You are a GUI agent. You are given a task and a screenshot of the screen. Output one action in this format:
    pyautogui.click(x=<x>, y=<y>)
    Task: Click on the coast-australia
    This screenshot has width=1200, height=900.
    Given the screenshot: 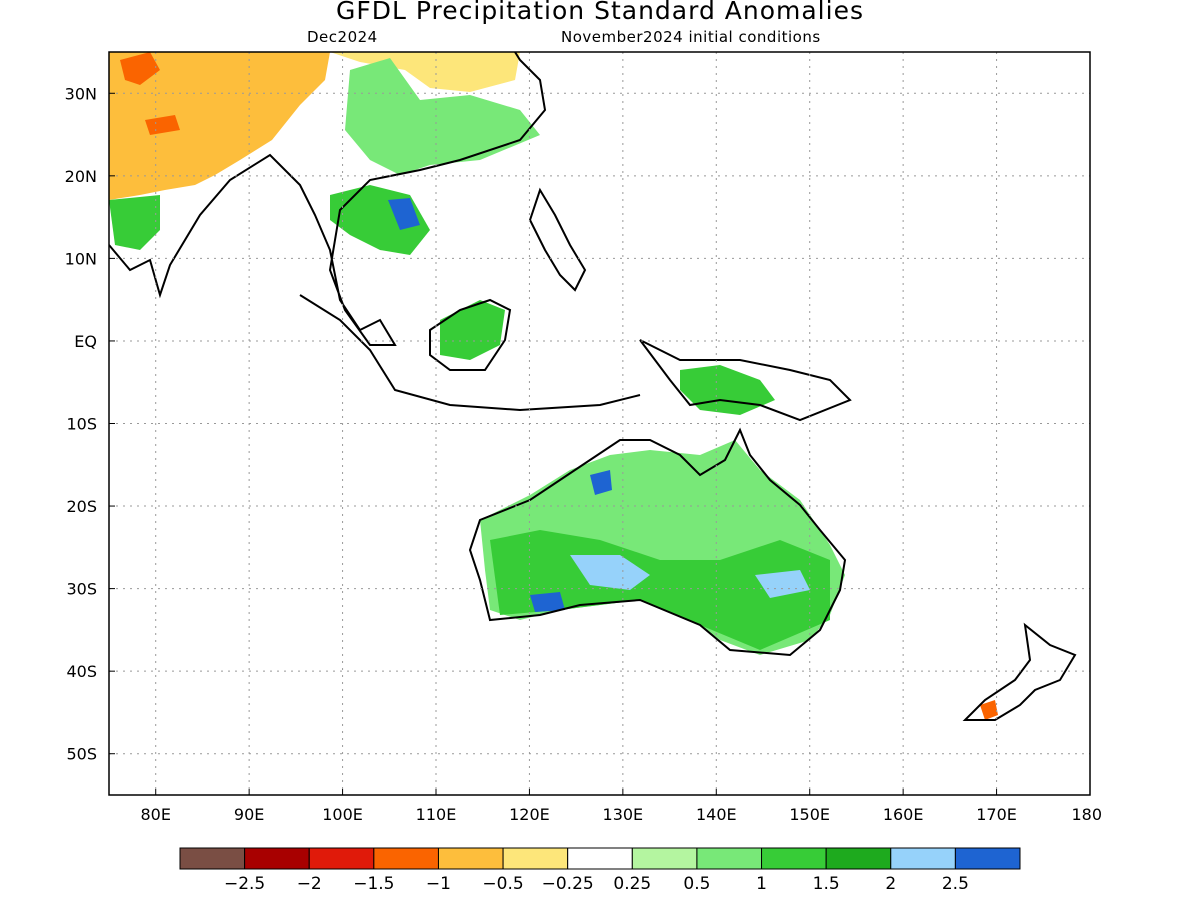 What is the action you would take?
    pyautogui.click(x=657, y=542)
    